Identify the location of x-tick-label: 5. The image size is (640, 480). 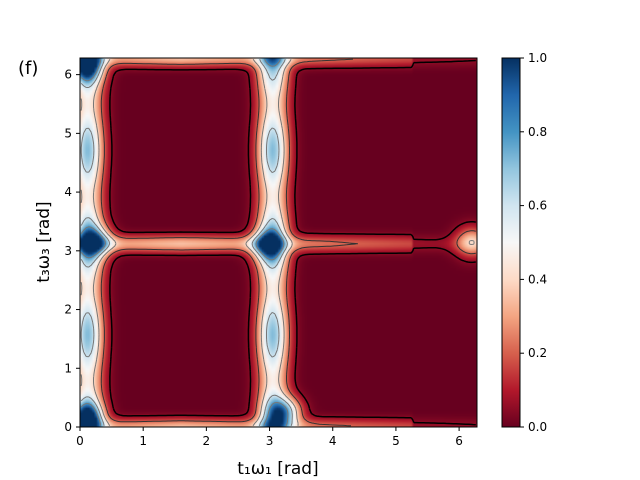
(396, 441).